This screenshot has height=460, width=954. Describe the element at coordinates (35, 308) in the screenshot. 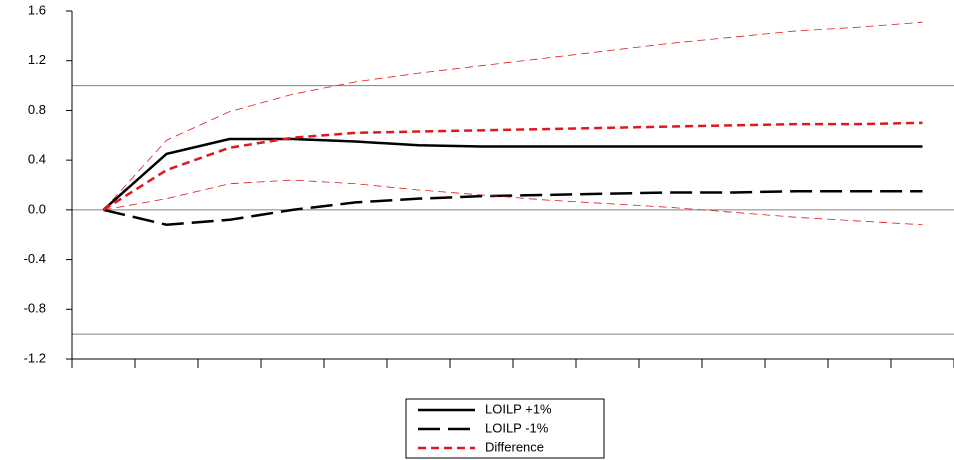

I see `y-tick-label: -0.8` at that location.